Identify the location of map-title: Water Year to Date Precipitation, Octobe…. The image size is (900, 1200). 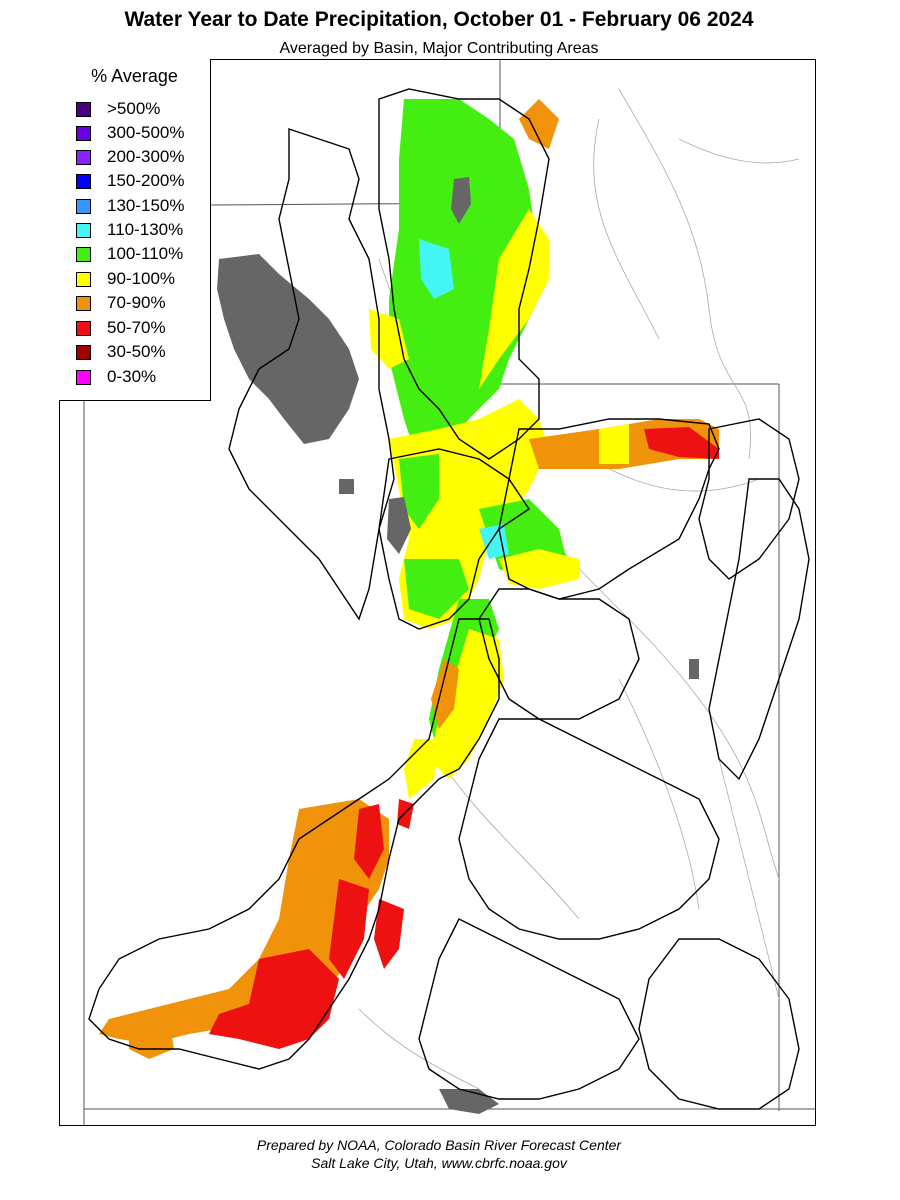
(439, 19).